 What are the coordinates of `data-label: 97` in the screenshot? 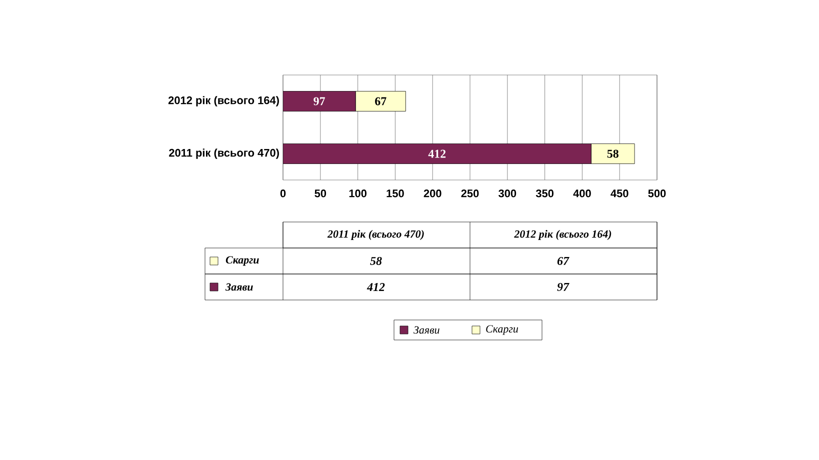 It's located at (319, 101).